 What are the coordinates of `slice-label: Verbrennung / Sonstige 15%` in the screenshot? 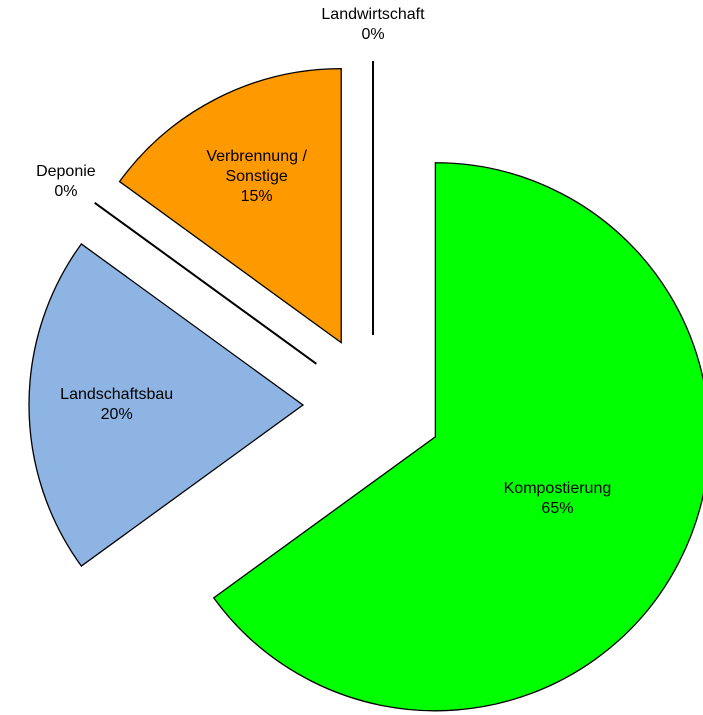 It's located at (257, 177).